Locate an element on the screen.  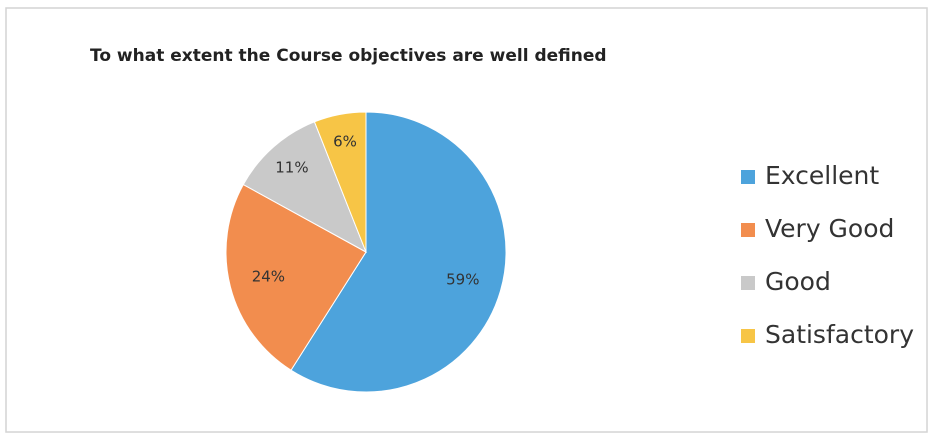
data-label: 6% is located at coordinates (345, 141).